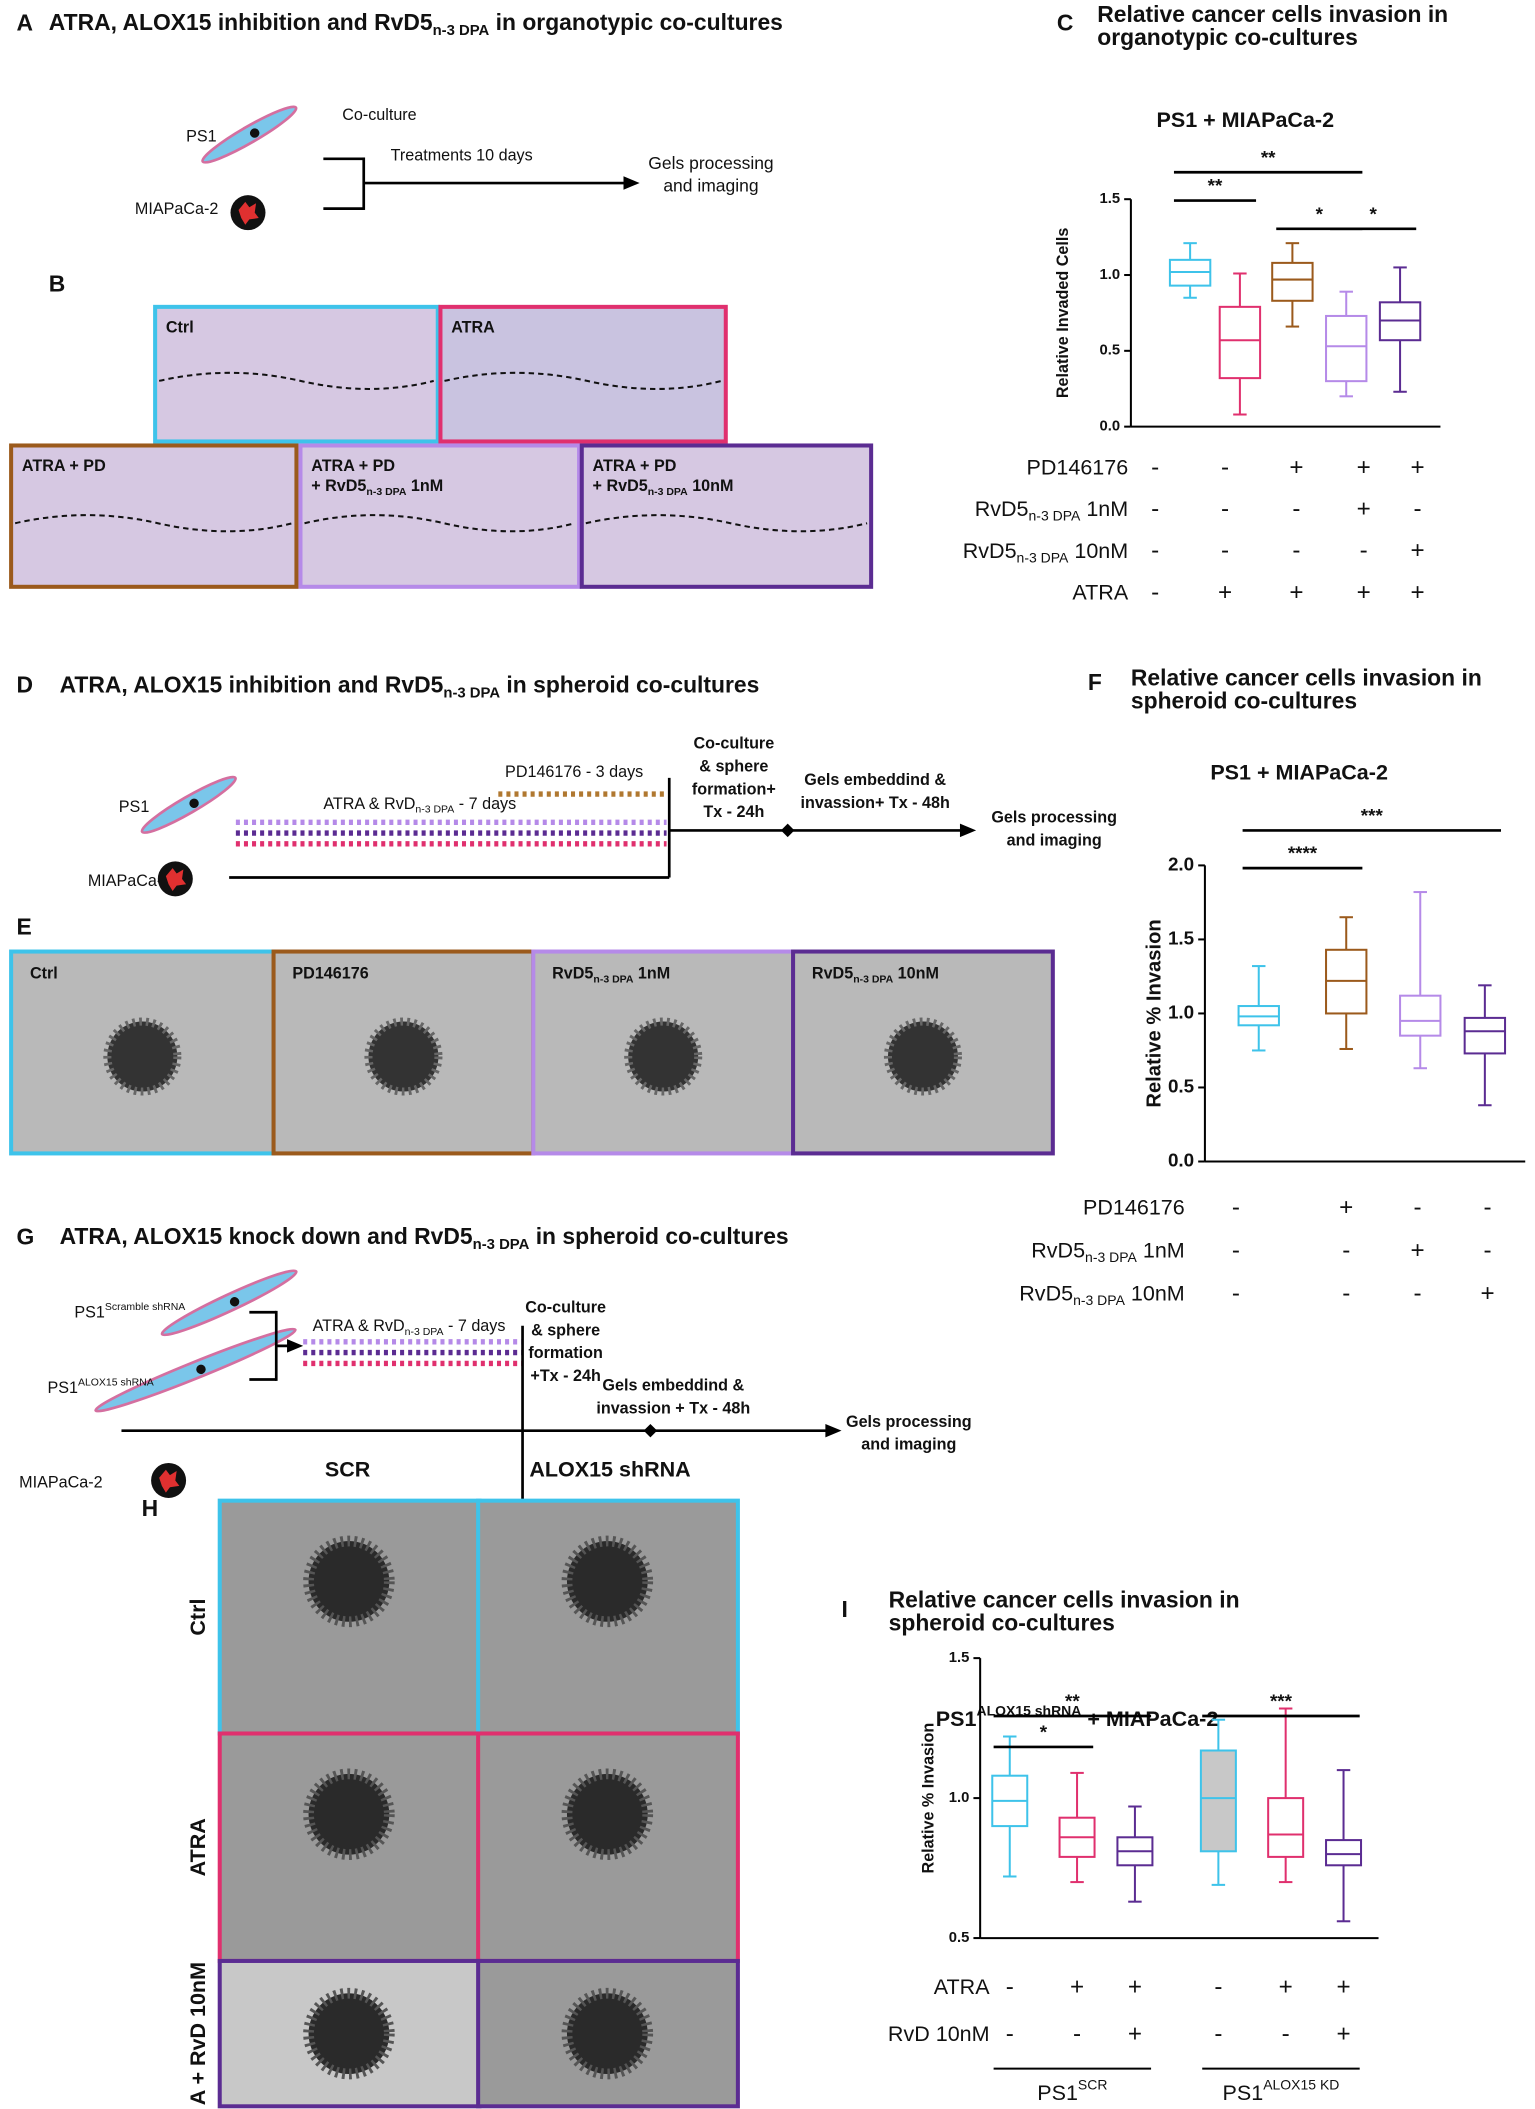 Image resolution: width=1535 pixels, height=2109 pixels. What do you see at coordinates (1240, 342) in the screenshot?
I see `box` at bounding box center [1240, 342].